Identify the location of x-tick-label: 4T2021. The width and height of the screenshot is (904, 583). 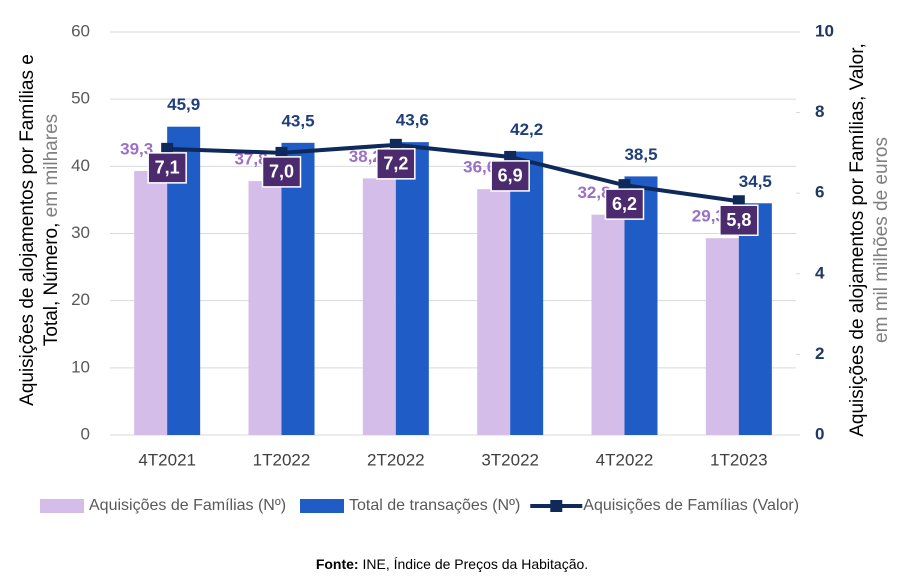
(167, 459).